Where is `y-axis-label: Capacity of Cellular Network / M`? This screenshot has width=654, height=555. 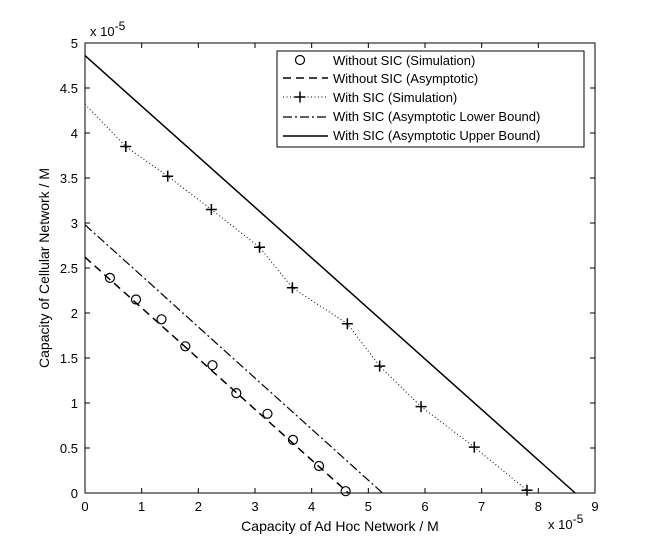
y-axis-label: Capacity of Cellular Network / M is located at coordinates (44, 268).